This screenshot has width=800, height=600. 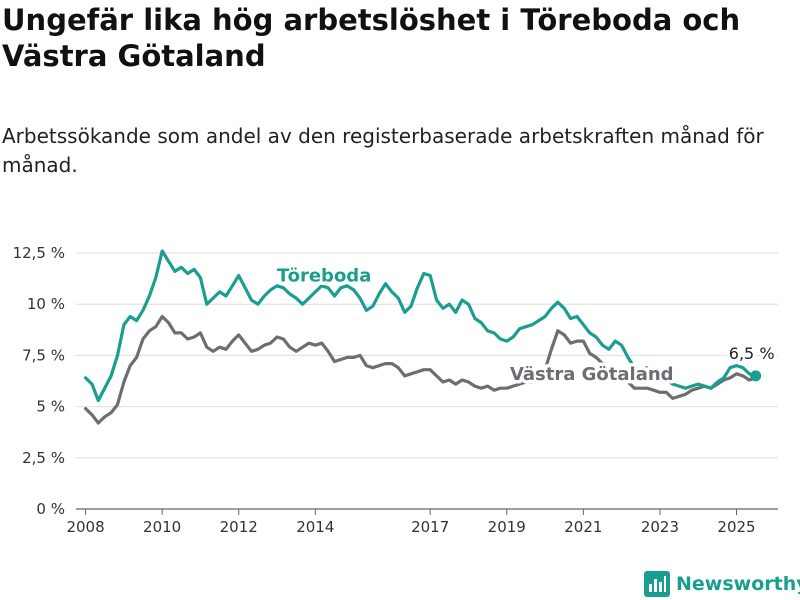 I want to click on series-label-halo: Töreboda, so click(x=324, y=276).